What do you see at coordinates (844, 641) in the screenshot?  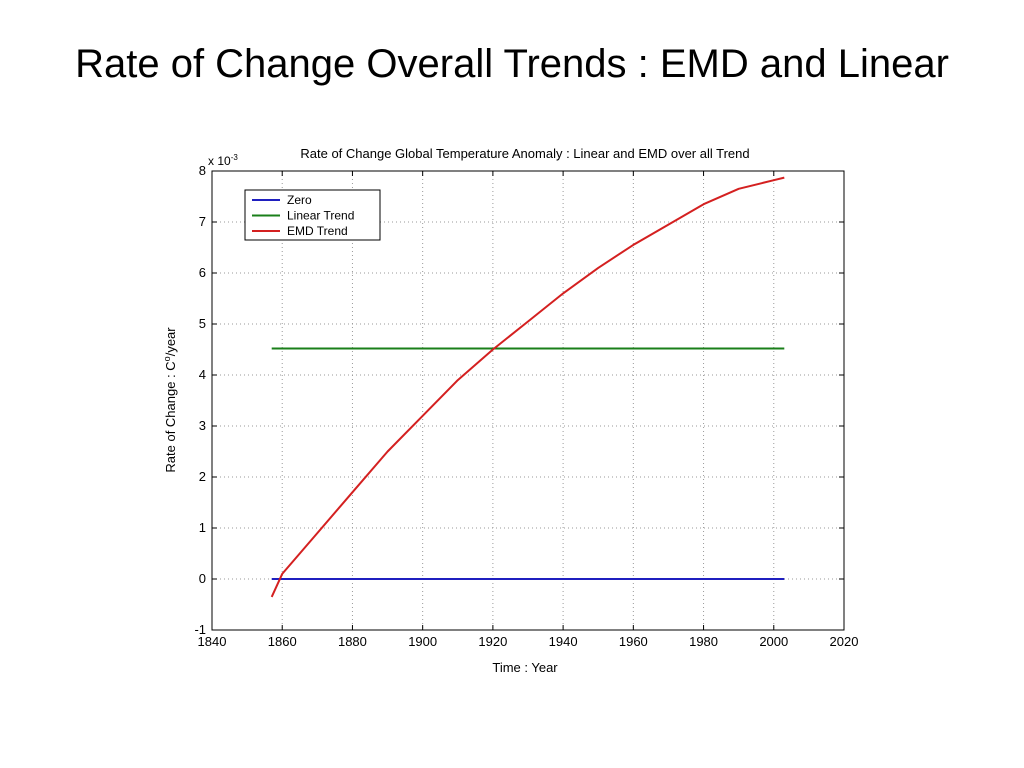 I see `x-tick-label: 2020` at bounding box center [844, 641].